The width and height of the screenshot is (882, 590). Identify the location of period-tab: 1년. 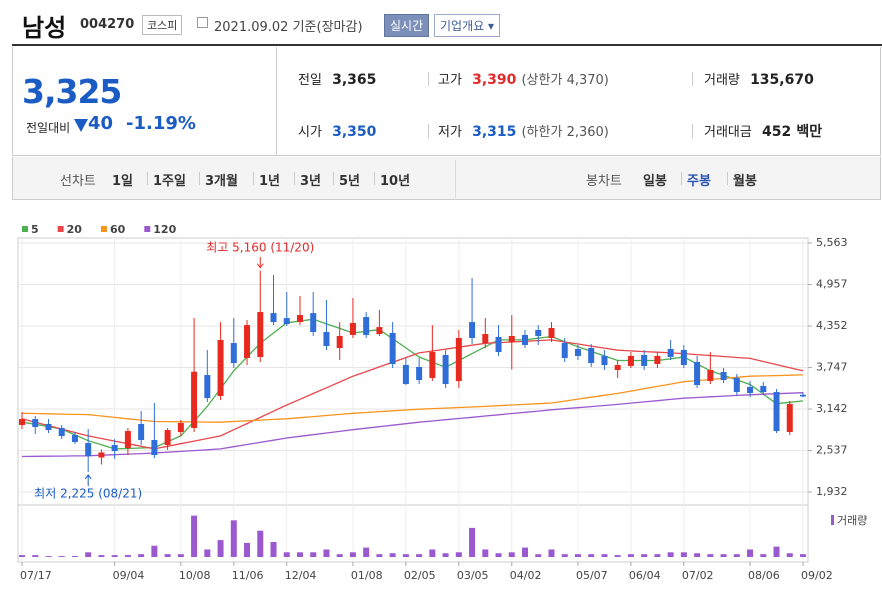
(270, 181).